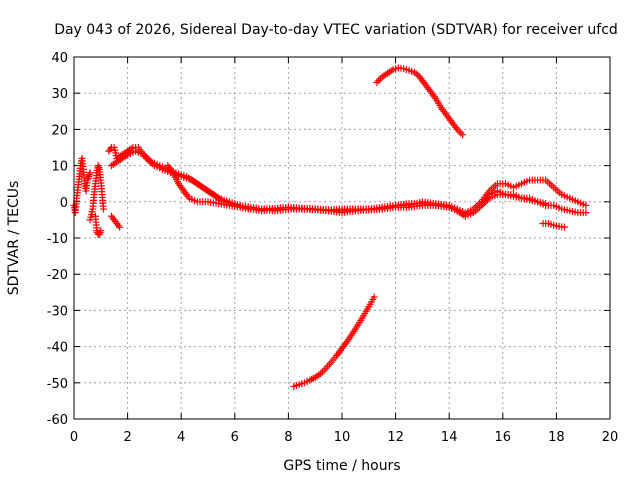 Image resolution: width=640 pixels, height=480 pixels. Describe the element at coordinates (357, 190) in the screenshot. I see `series-track-c` at that location.